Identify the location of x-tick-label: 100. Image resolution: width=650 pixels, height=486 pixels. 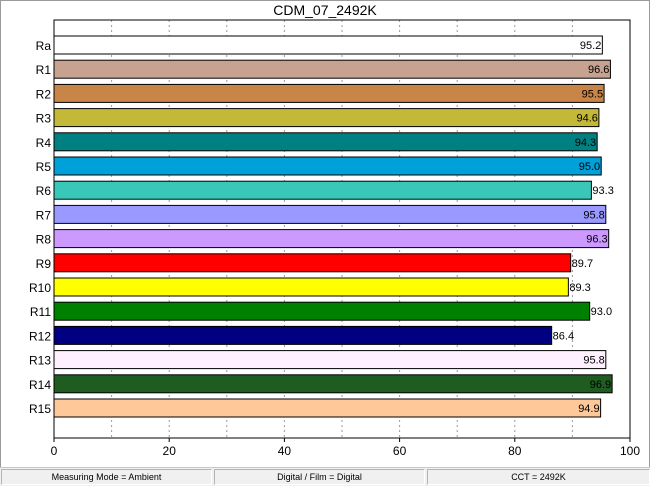
(630, 451).